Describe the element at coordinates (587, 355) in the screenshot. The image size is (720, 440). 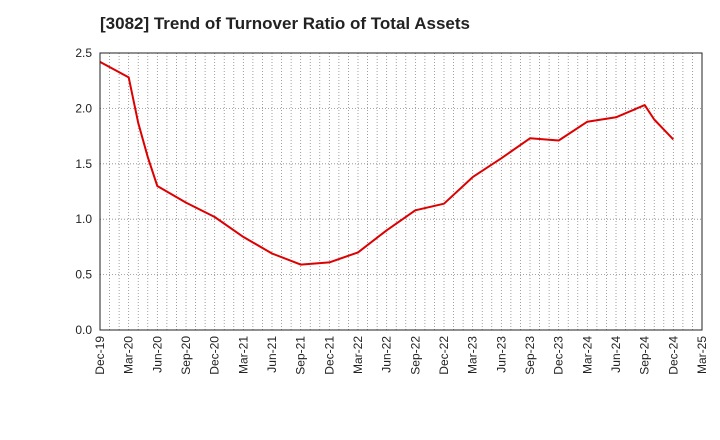
I see `x-tick-label: Mar-24` at that location.